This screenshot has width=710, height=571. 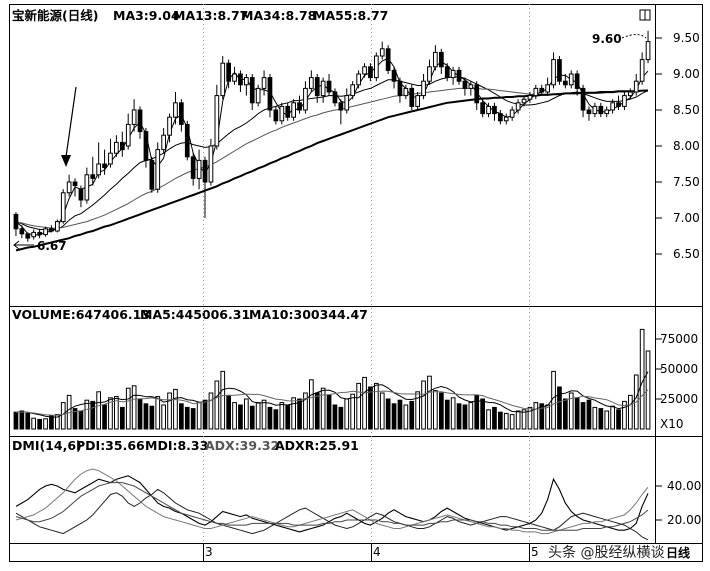 What do you see at coordinates (210, 15) in the screenshot?
I see `ma13-label: MA13:8.77` at bounding box center [210, 15].